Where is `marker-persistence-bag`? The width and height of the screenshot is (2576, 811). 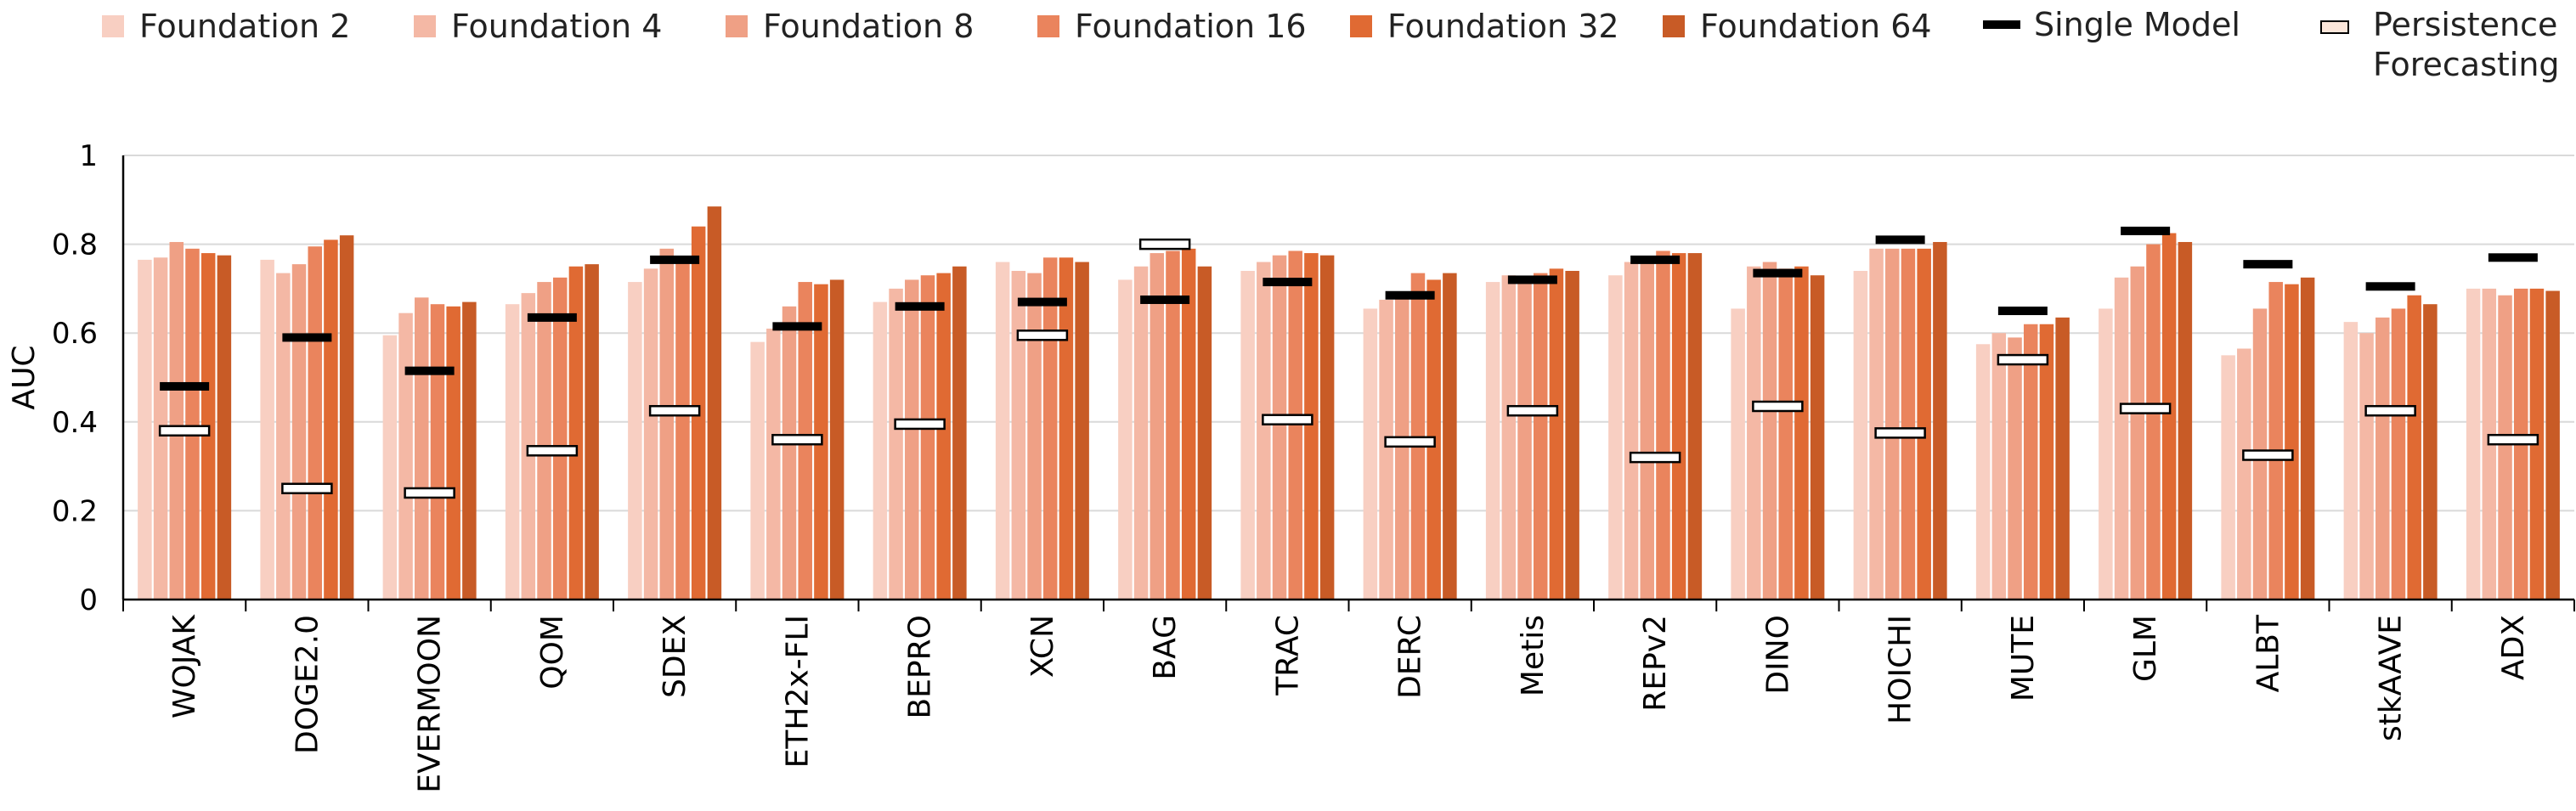 marker-persistence-bag is located at coordinates (1164, 244).